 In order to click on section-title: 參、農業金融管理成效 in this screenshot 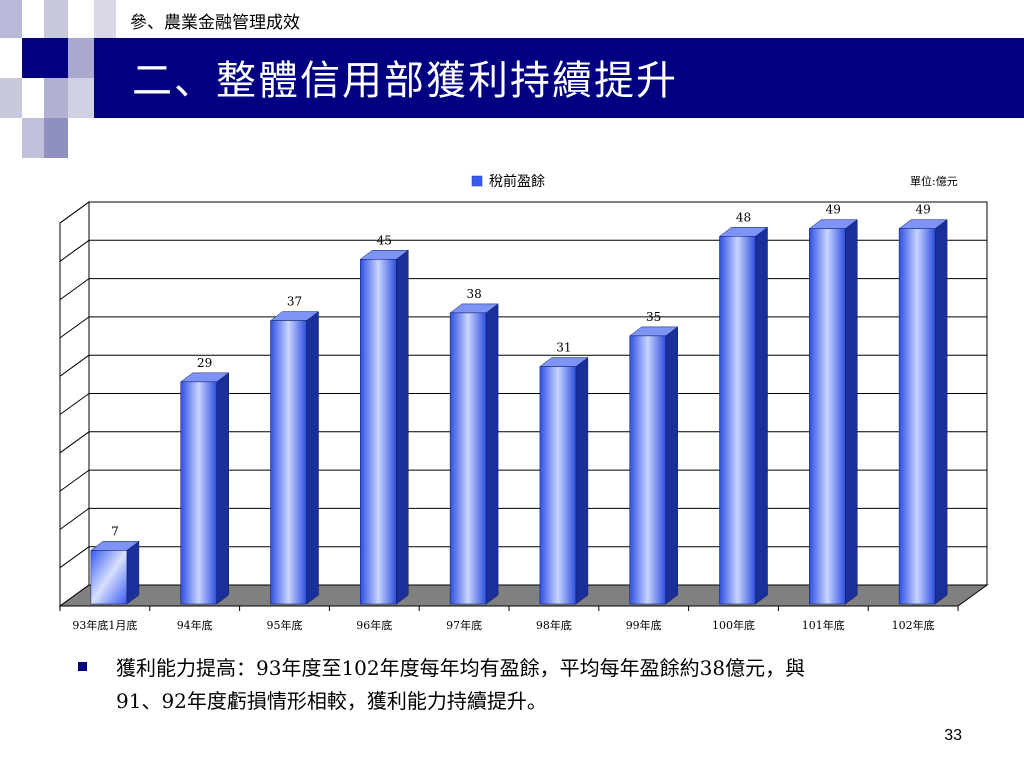, I will do `click(215, 23)`.